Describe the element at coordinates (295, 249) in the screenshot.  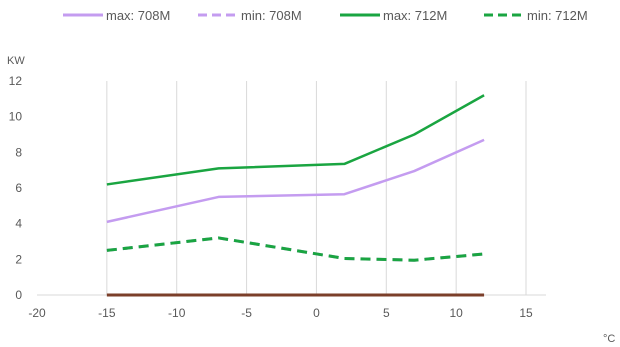
I see `series-line` at that location.